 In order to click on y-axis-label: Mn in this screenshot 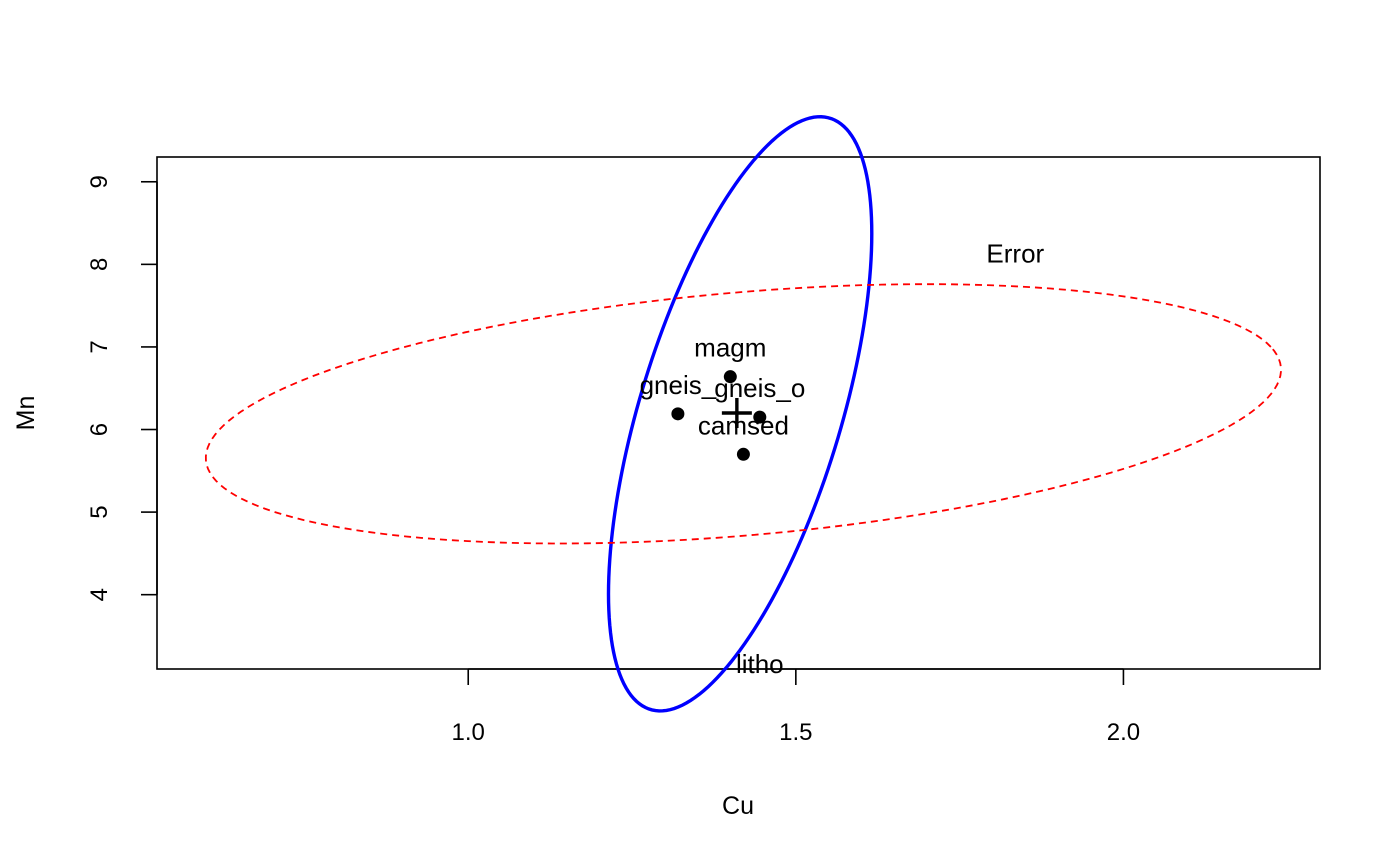, I will do `click(26, 413)`.